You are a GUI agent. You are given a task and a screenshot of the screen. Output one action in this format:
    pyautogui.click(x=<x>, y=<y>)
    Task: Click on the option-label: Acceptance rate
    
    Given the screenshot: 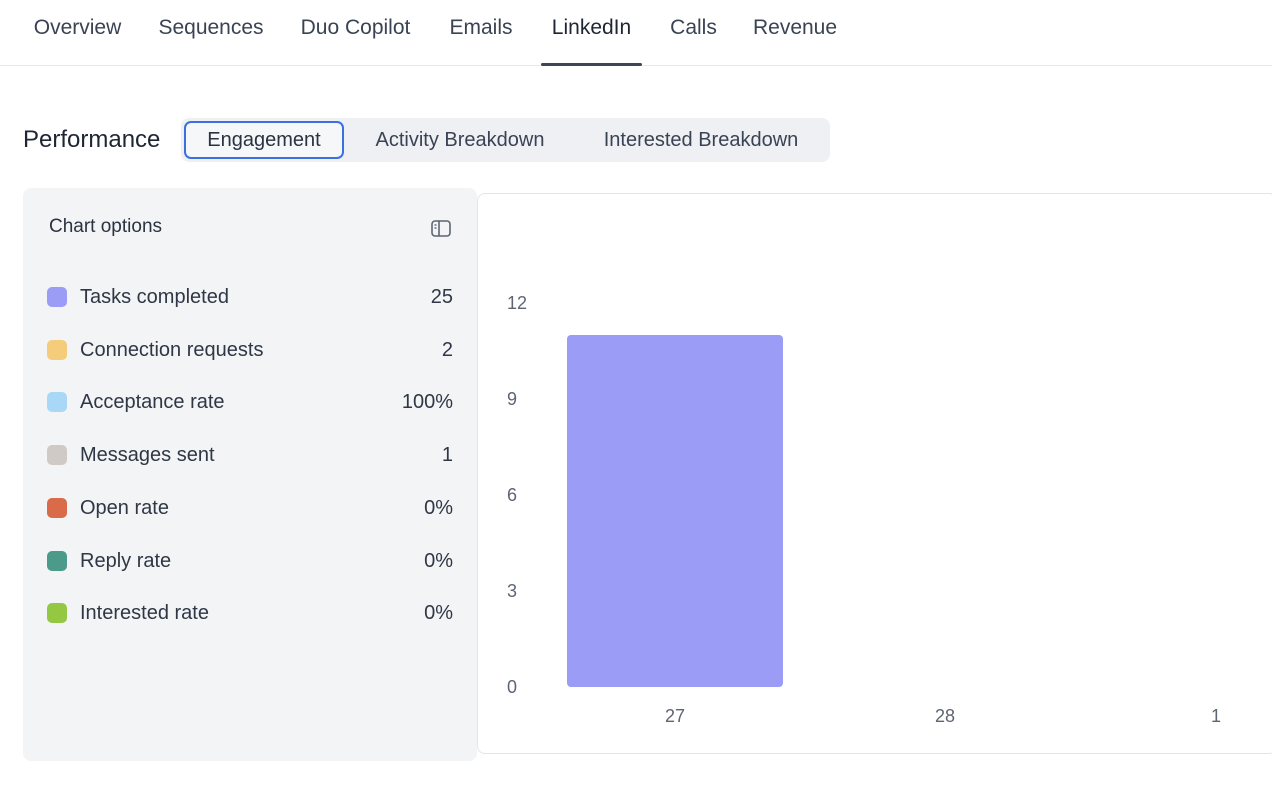 What is the action you would take?
    pyautogui.click(x=152, y=401)
    